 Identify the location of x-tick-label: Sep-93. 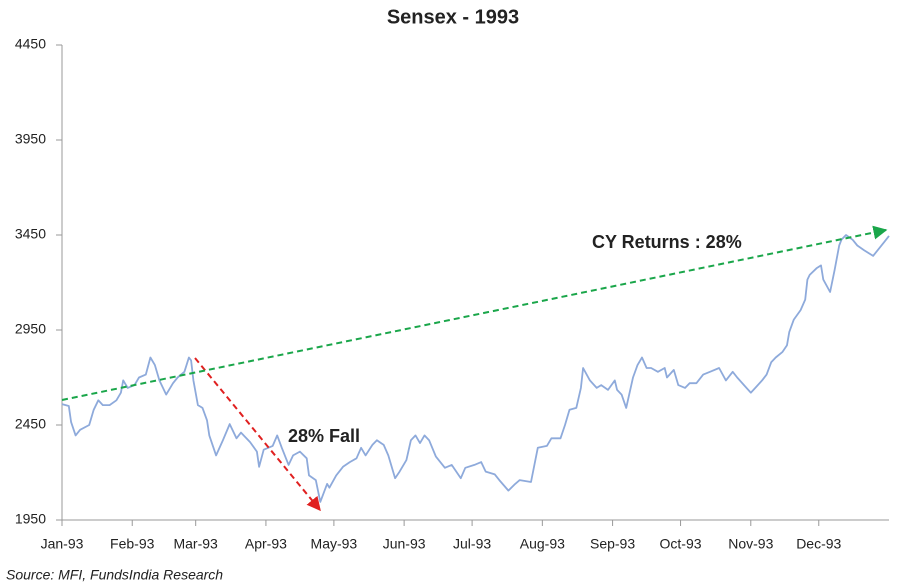
(612, 544).